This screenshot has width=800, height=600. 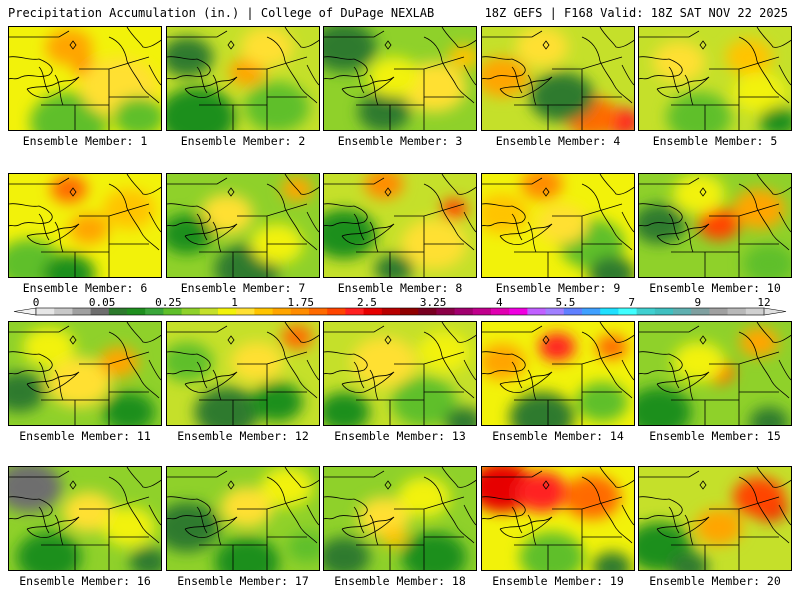 What do you see at coordinates (243, 581) in the screenshot?
I see `ensemble-member-label: Ensemble Member: 17` at bounding box center [243, 581].